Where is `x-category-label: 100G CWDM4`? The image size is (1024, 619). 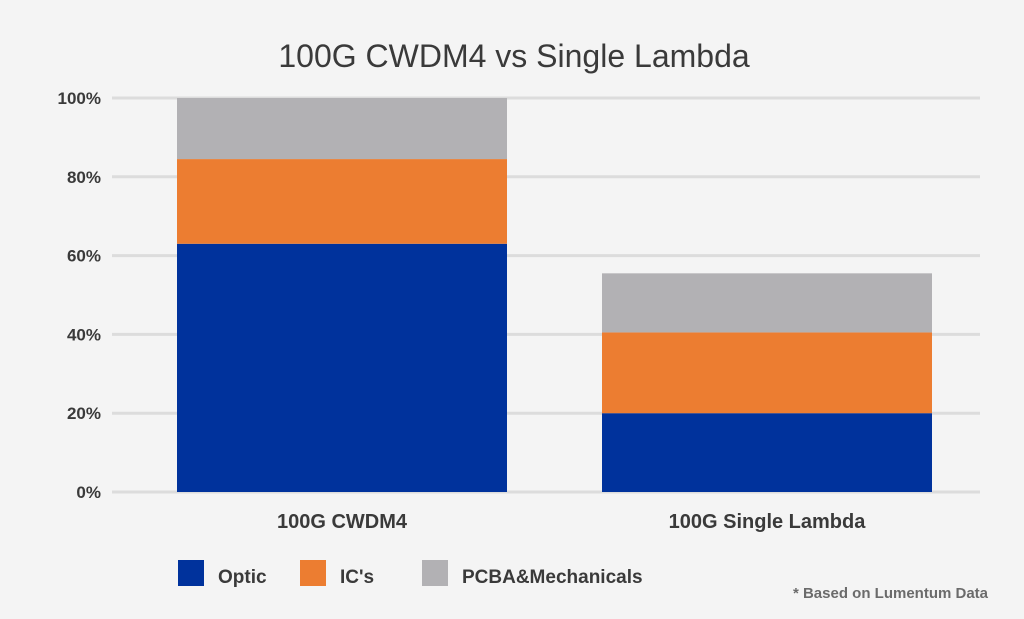 x-category-label: 100G CWDM4 is located at coordinates (342, 522).